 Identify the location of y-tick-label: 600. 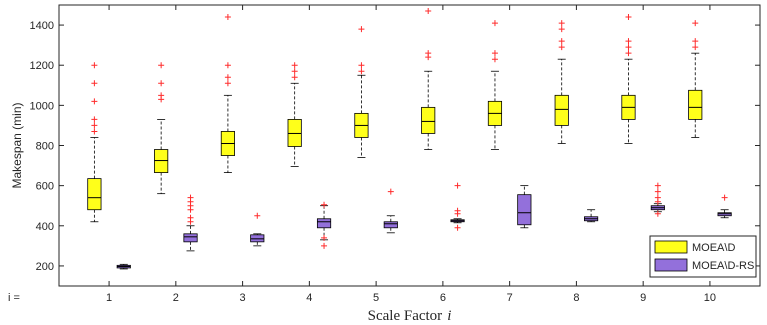
(45, 187).